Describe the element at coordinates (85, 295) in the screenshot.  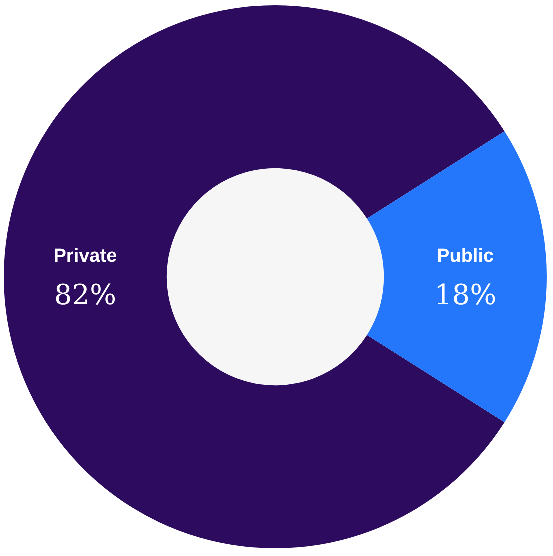
I see `data-label: 82%` at that location.